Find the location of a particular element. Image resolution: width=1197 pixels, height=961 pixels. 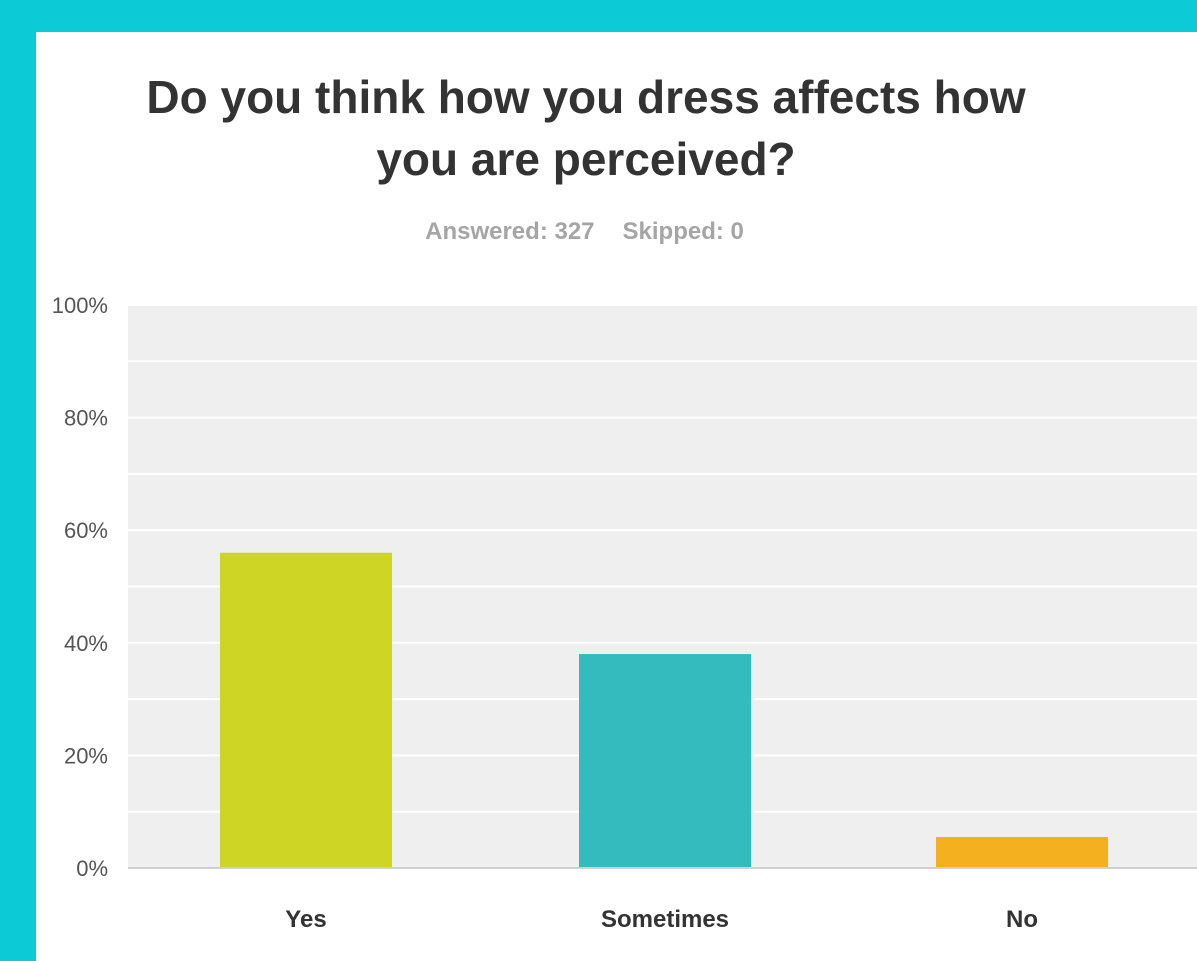

answered-count: Answered: 327 is located at coordinates (510, 231).